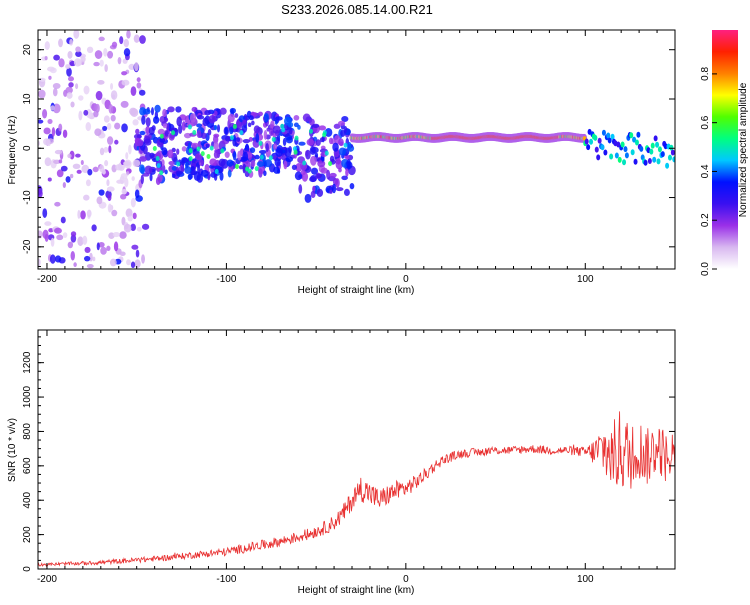 This screenshot has width=750, height=605. What do you see at coordinates (743, 149) in the screenshot?
I see `colorbar-label: Normalized spectral amplitude` at bounding box center [743, 149].